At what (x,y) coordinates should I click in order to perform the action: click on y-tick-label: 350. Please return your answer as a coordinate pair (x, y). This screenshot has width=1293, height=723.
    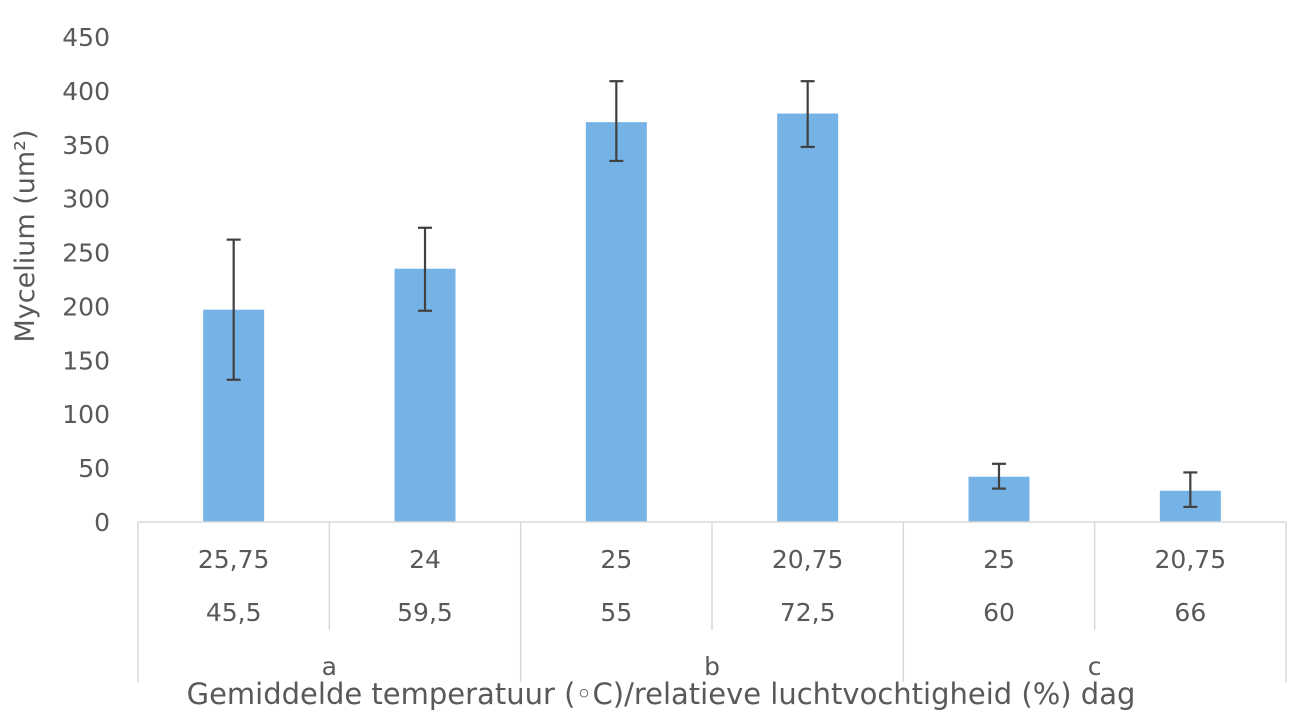
    Looking at the image, I should click on (86, 145).